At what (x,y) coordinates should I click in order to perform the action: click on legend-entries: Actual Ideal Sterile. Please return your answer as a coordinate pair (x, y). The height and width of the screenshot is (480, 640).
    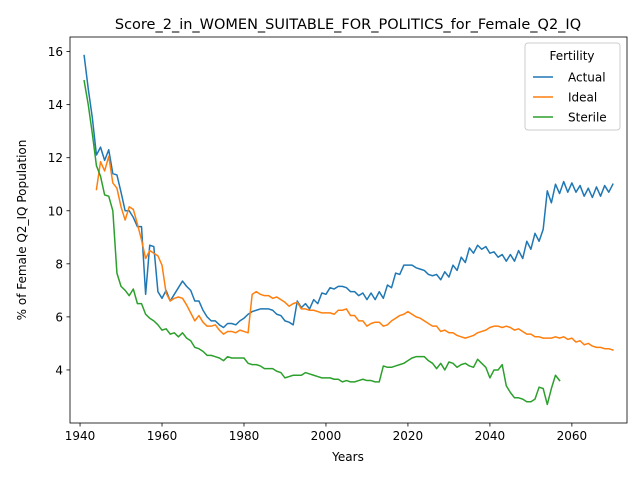
    Looking at the image, I should click on (570, 98).